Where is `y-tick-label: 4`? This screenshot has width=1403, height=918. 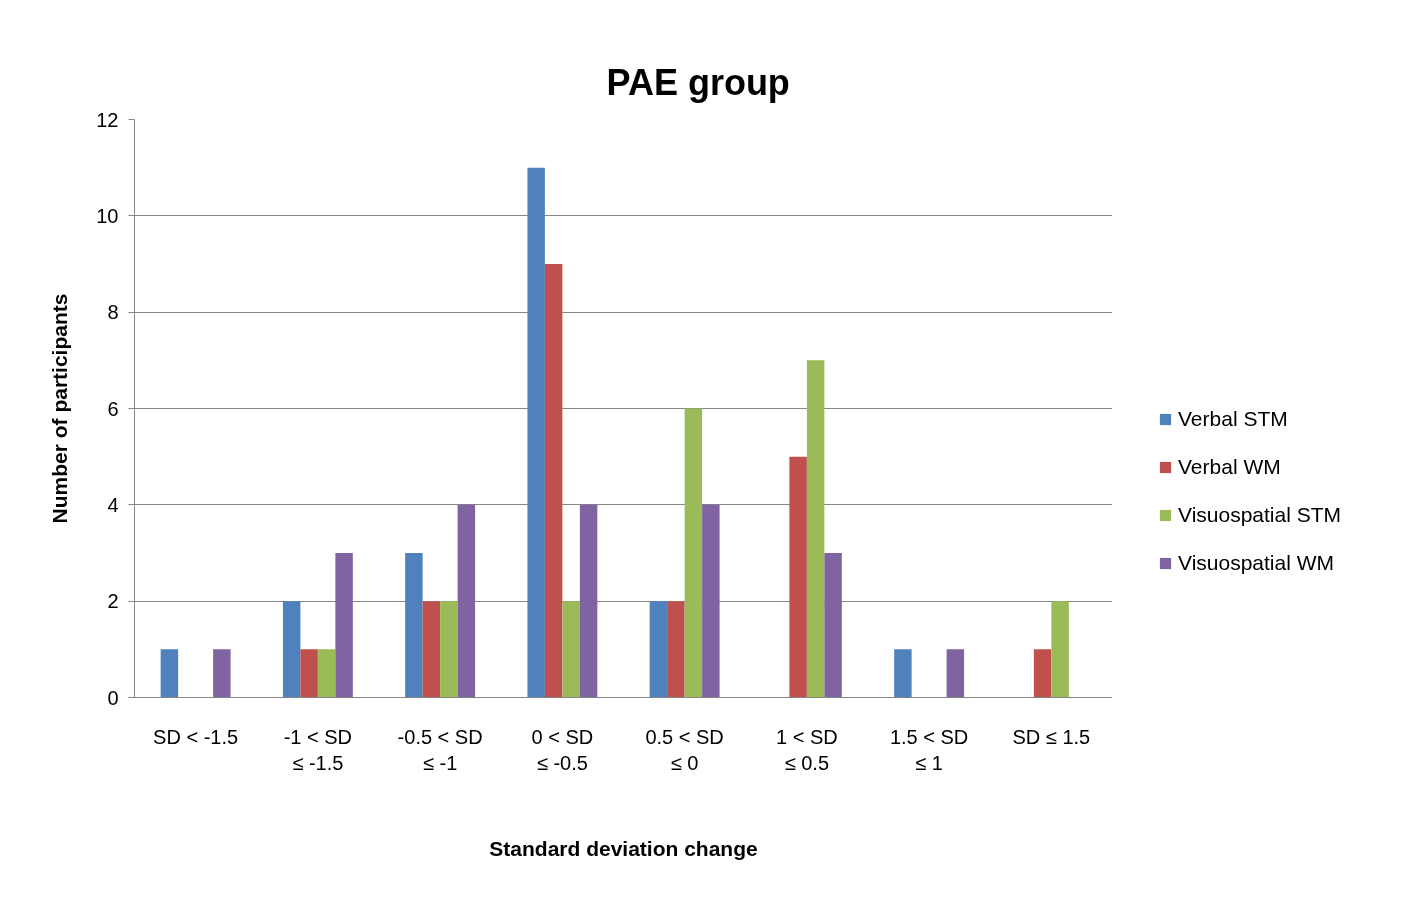 y-tick-label: 4 is located at coordinates (113, 504).